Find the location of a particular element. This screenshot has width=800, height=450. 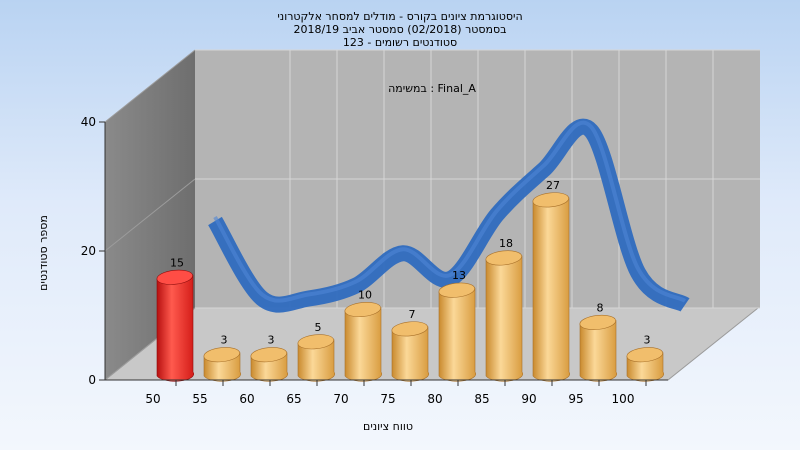

chart-title-line-2: בסמסטר (02/2018) סמסטר אביב 2018/19 is located at coordinates (400, 29).